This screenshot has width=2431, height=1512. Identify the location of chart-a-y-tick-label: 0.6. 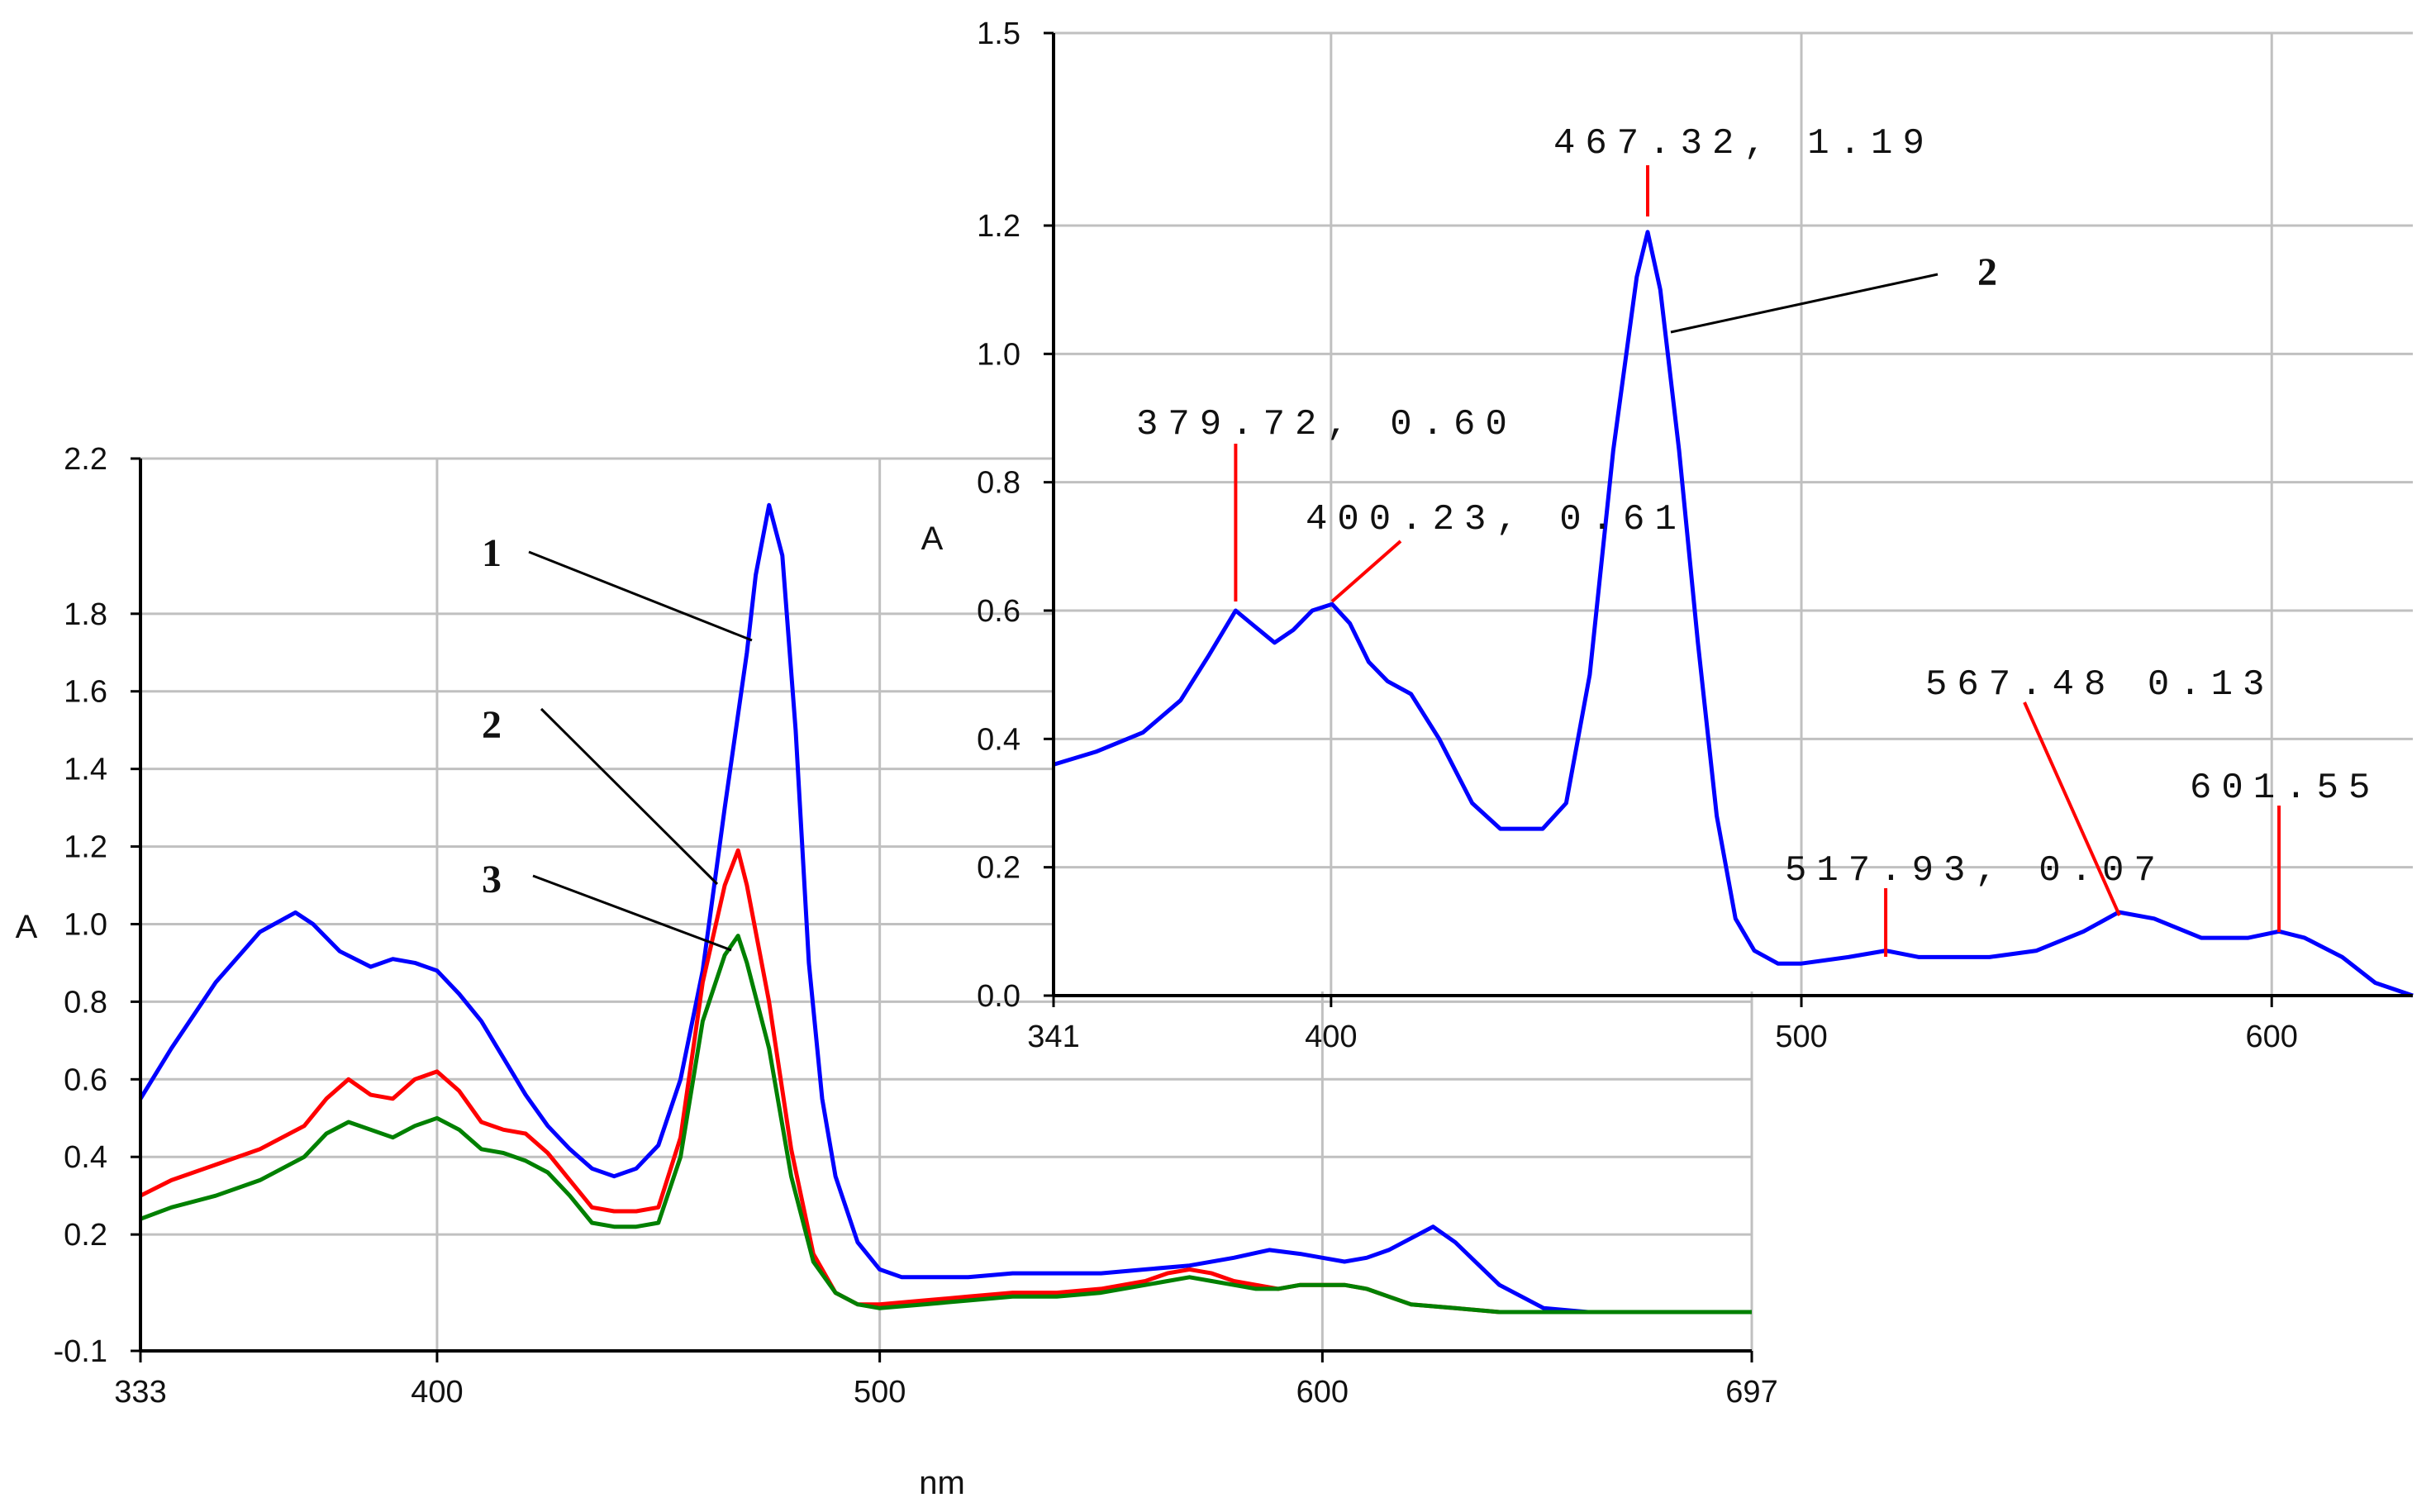
(85, 1080).